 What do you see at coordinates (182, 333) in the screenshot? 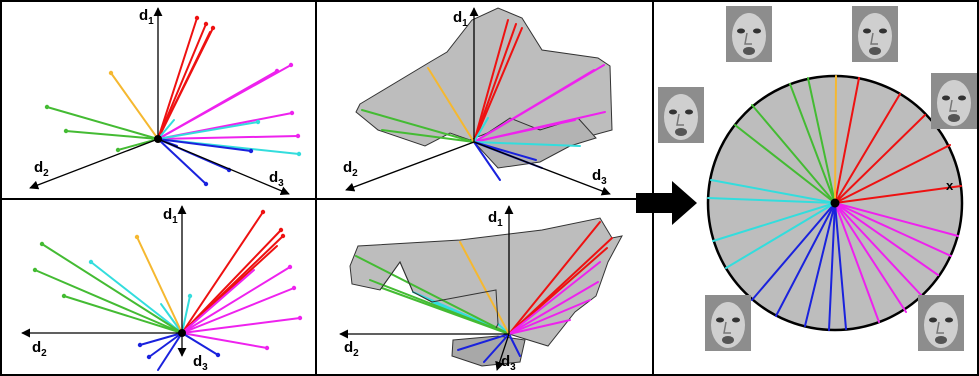
I see `bl-origin` at bounding box center [182, 333].